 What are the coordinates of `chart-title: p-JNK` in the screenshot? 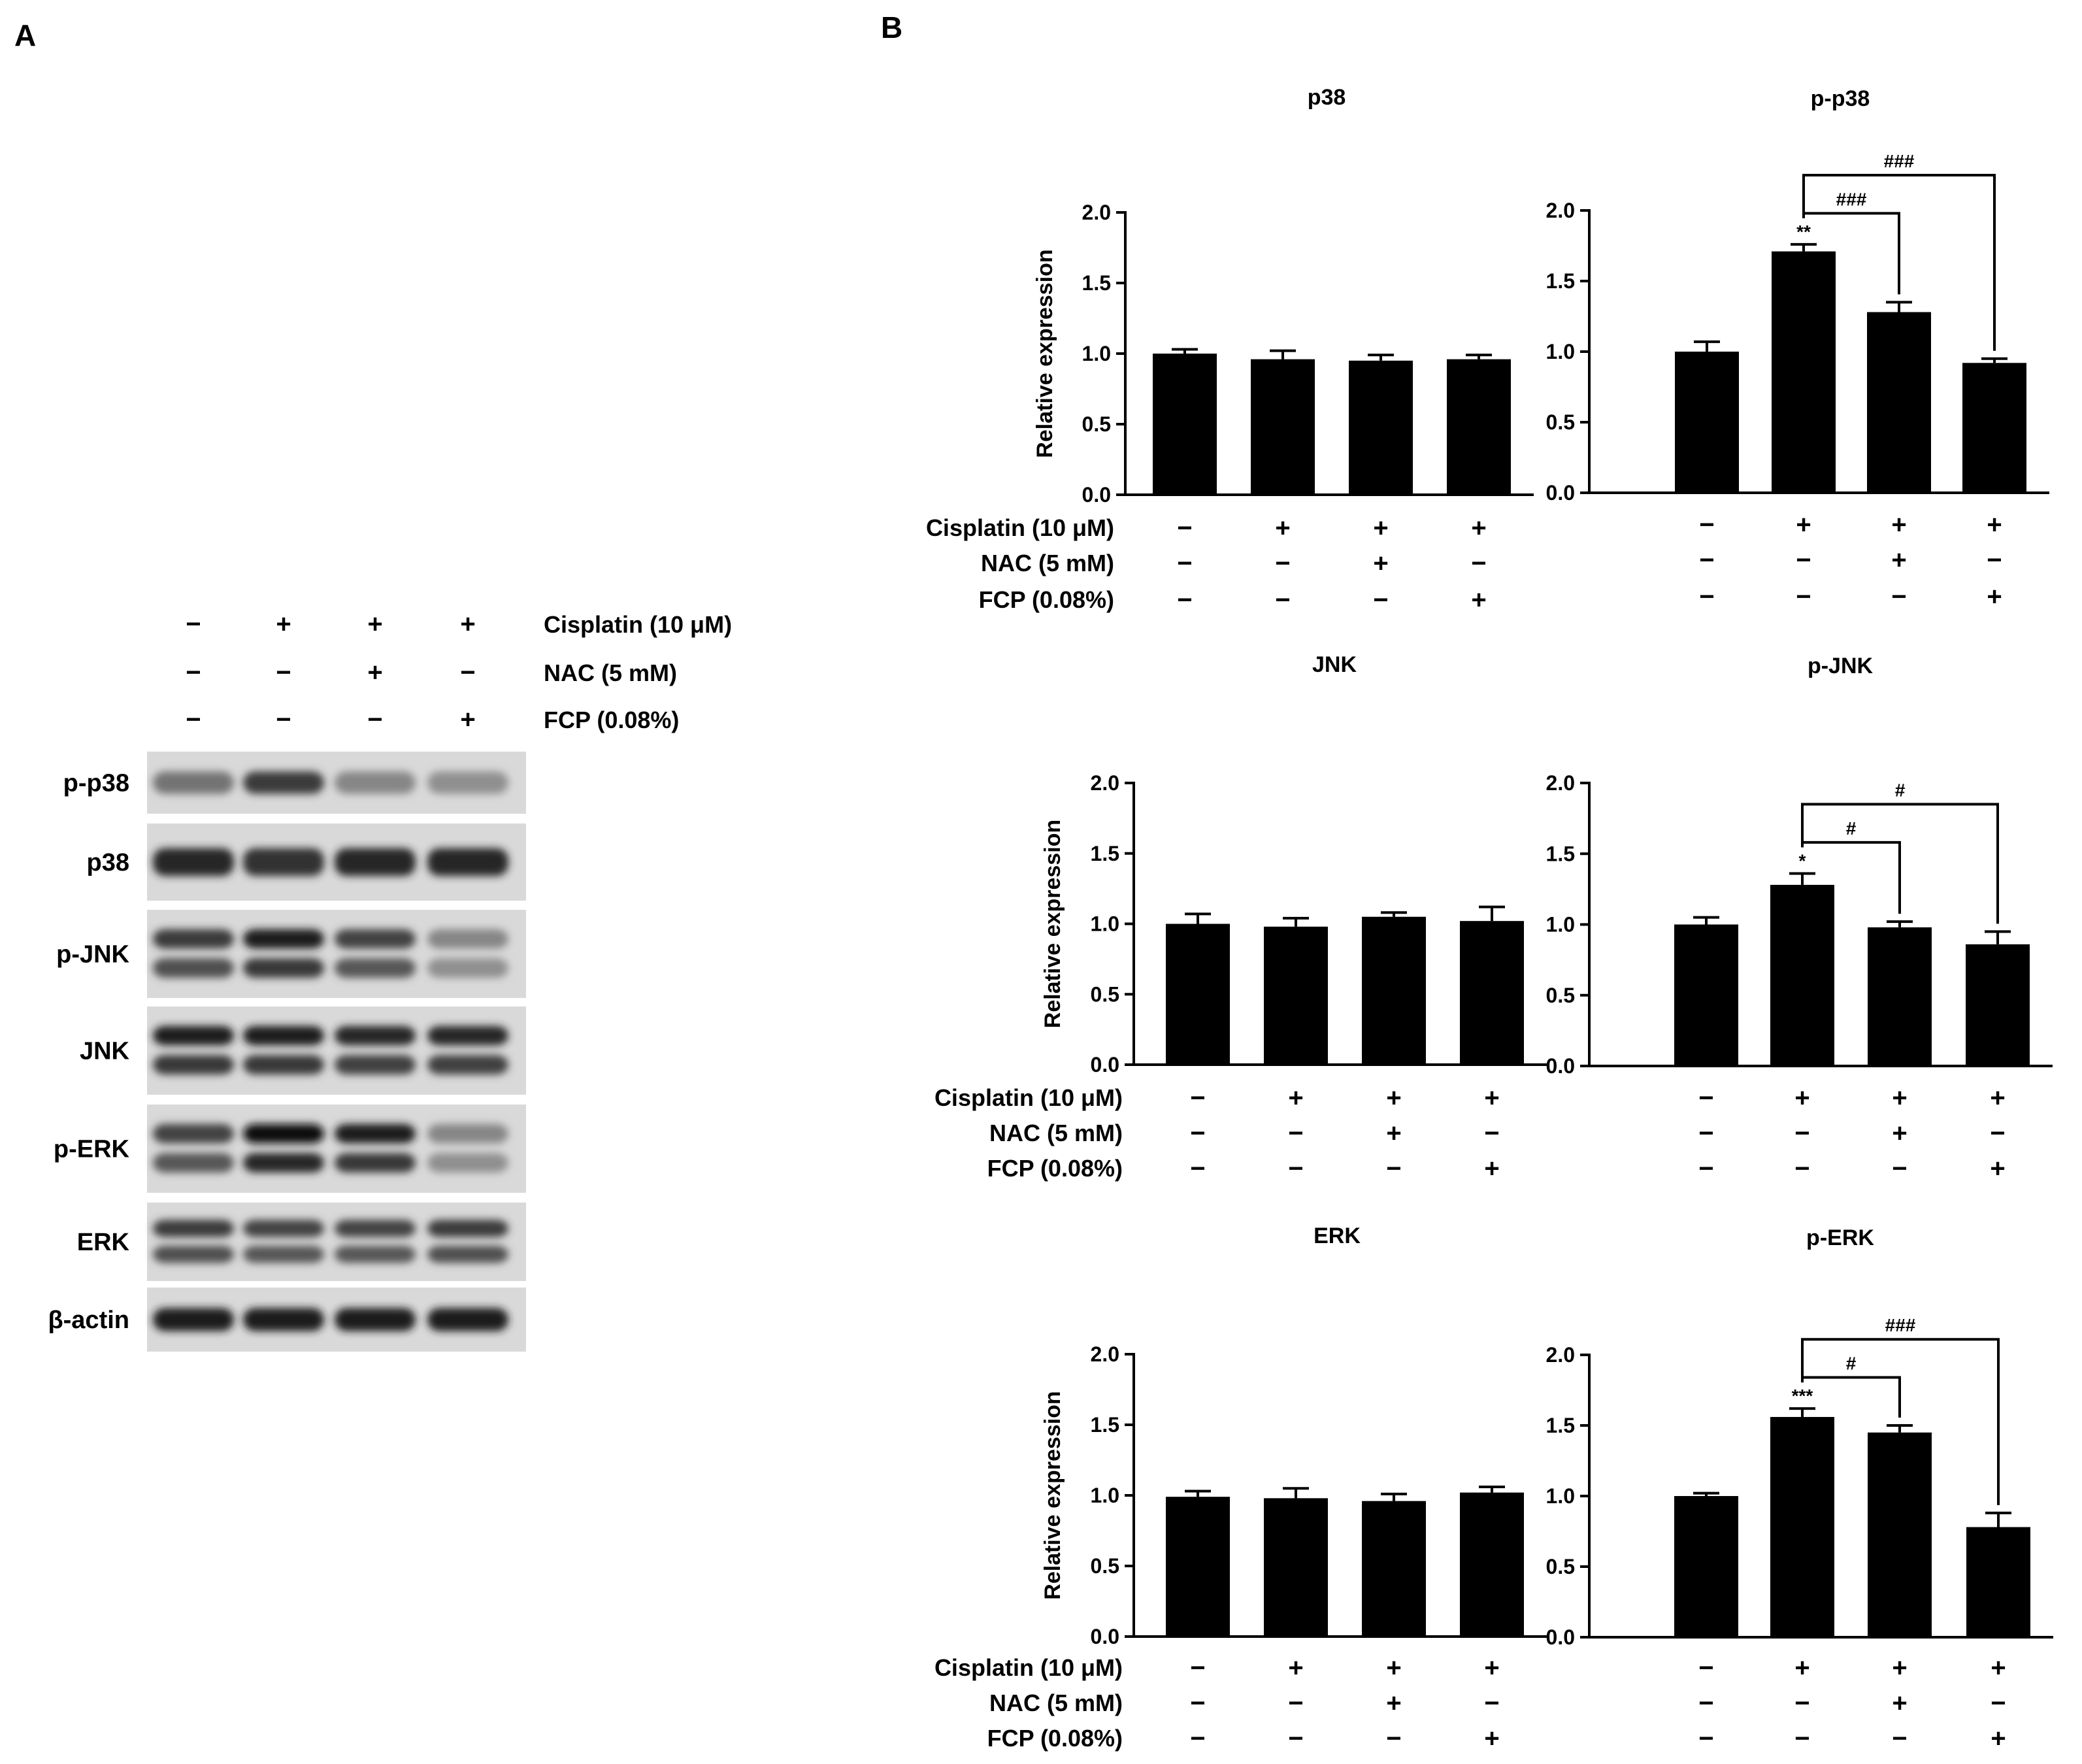 It's located at (1841, 666).